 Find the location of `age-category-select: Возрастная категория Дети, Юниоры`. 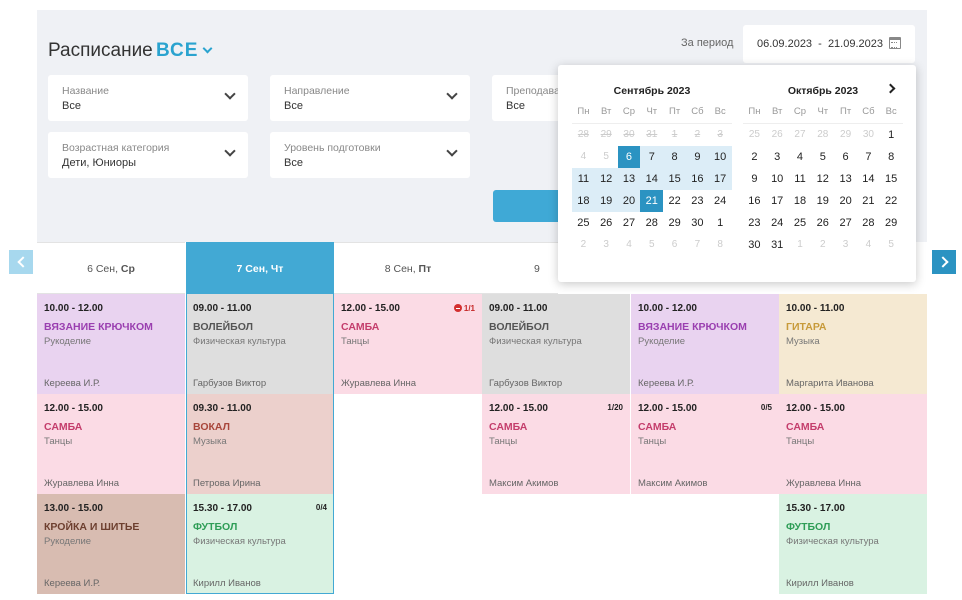

age-category-select: Возрастная категория Дети, Юниоры is located at coordinates (148, 155).